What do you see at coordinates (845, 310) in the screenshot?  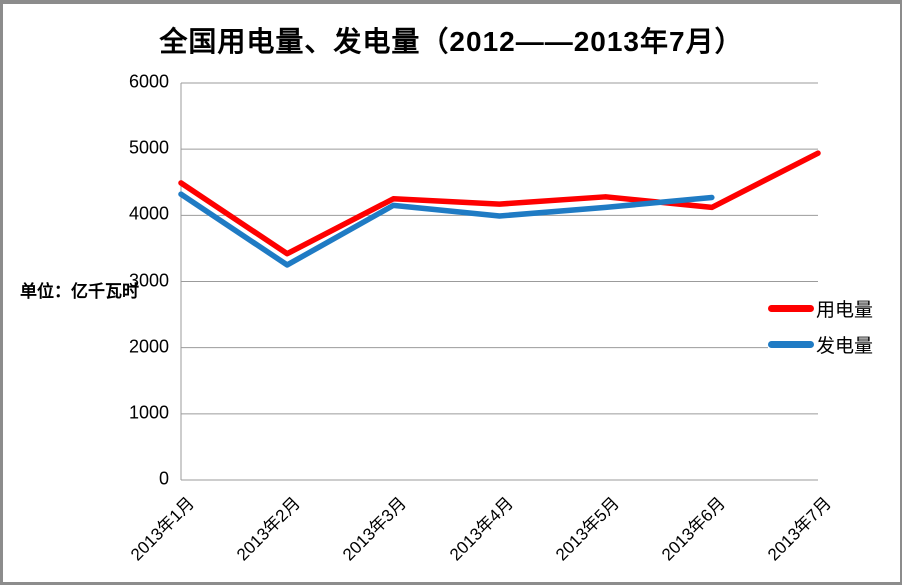 I see `legend-label-consumption: 用电量` at bounding box center [845, 310].